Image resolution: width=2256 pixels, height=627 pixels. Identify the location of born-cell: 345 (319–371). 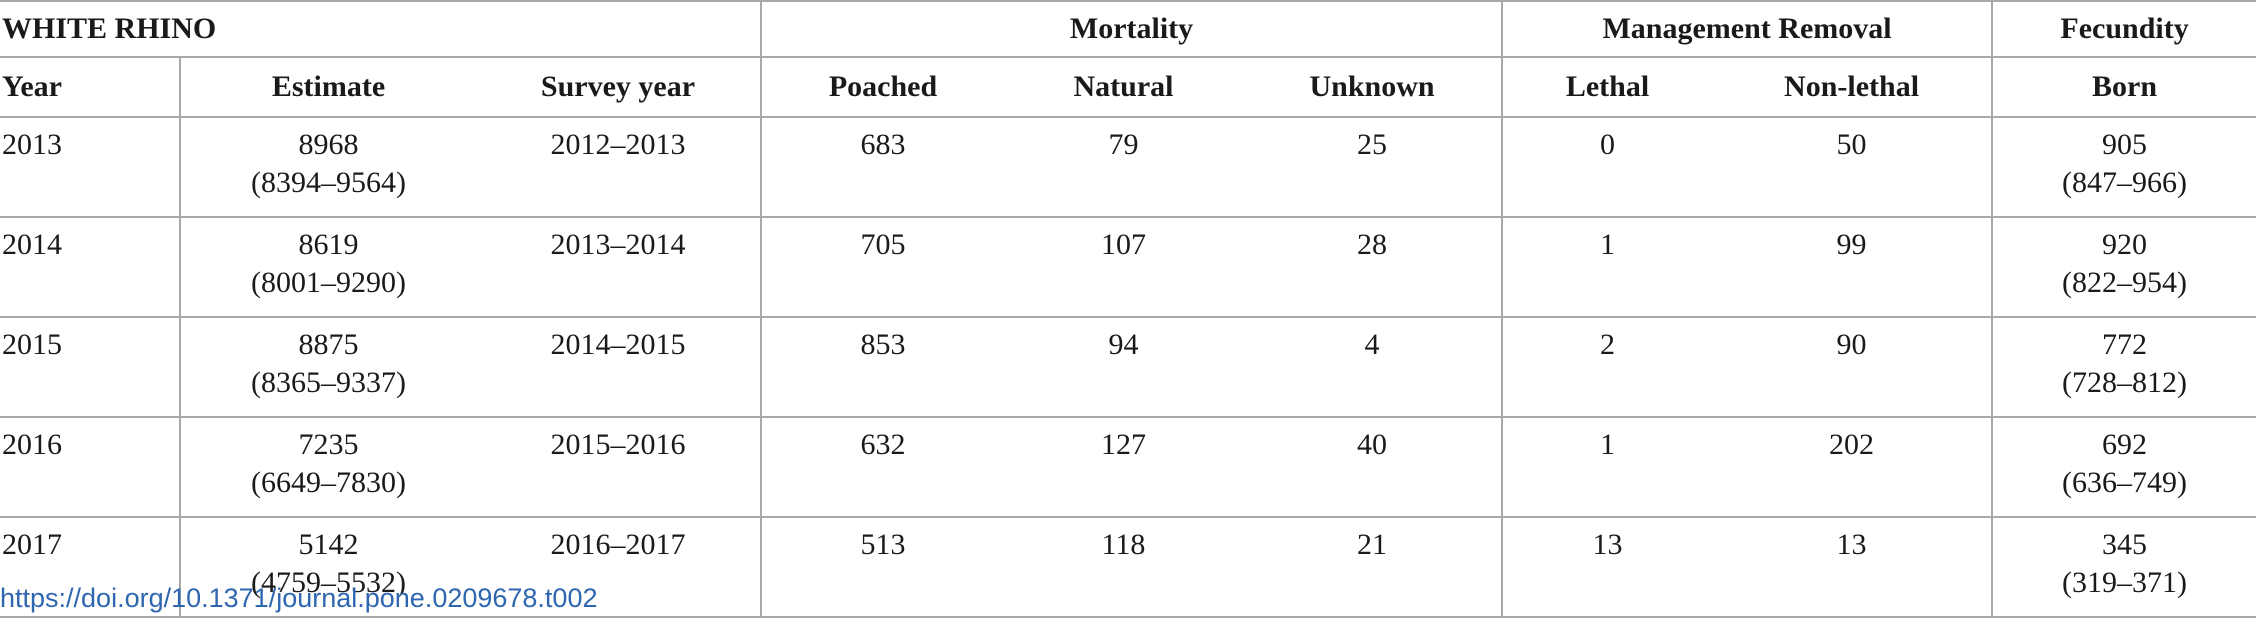
(2123, 567).